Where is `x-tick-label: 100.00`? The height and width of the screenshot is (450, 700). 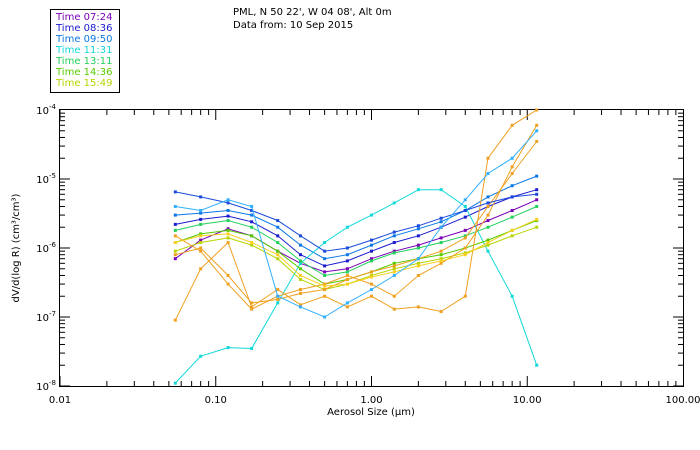
x-tick-label: 100.00 is located at coordinates (683, 400).